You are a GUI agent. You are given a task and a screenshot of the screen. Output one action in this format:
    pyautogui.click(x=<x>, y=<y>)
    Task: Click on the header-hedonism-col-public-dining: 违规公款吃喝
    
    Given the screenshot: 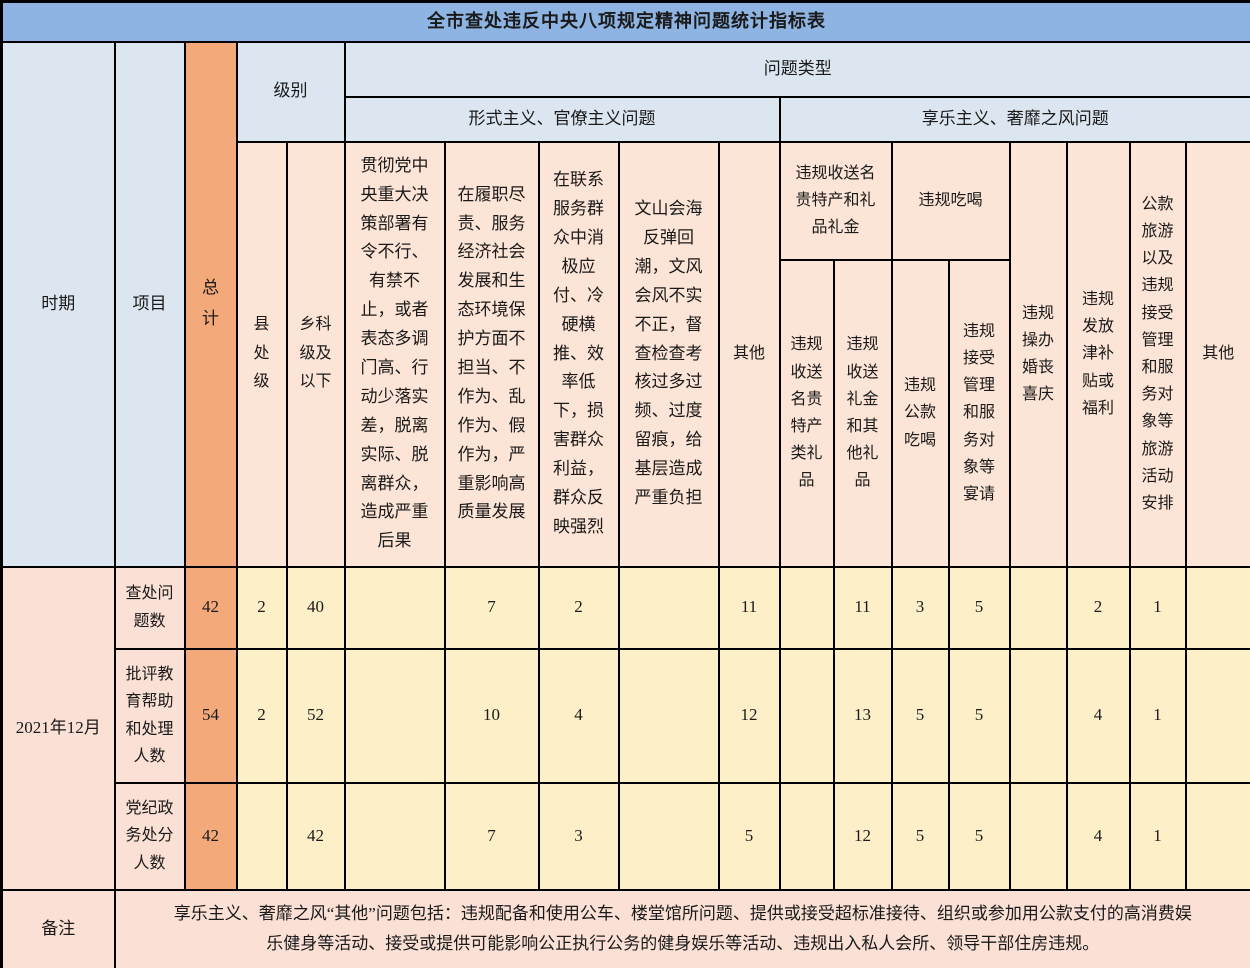 What is the action you would take?
    pyautogui.click(x=920, y=413)
    